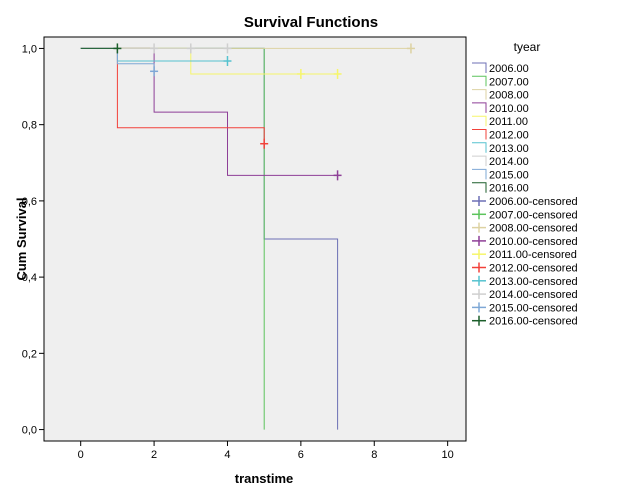 This screenshot has height=501, width=626. What do you see at coordinates (509, 162) in the screenshot?
I see `legend-label: 2014.00` at bounding box center [509, 162].